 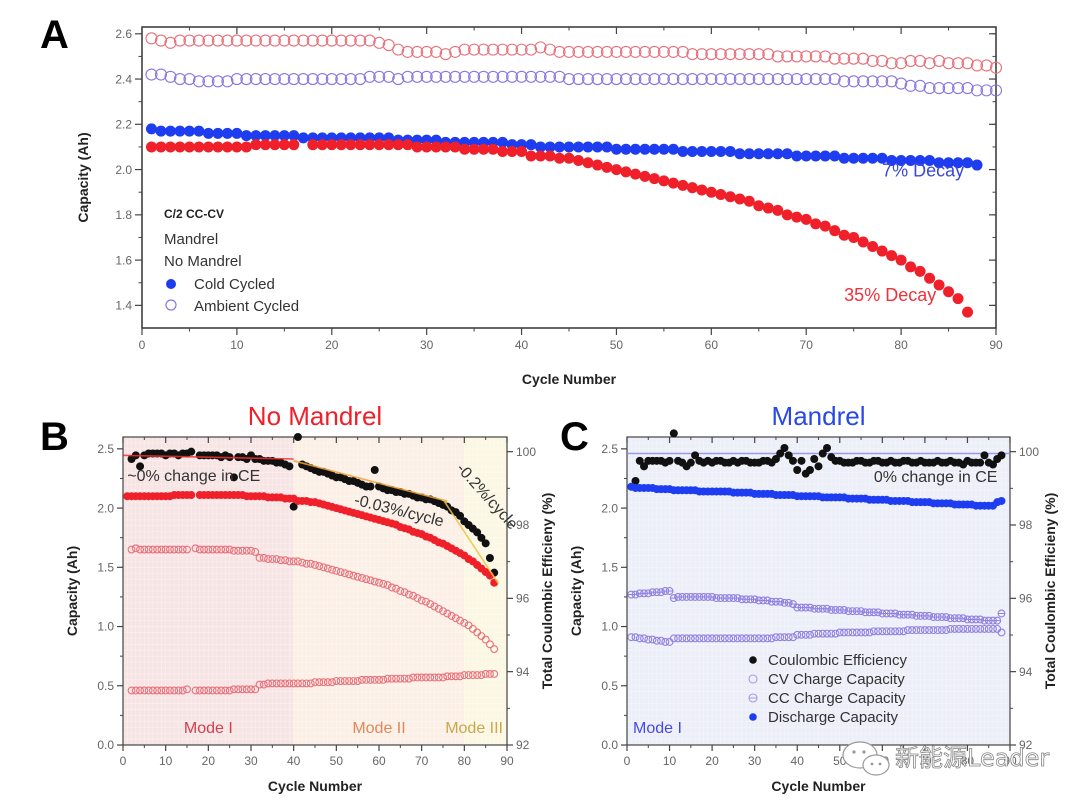 I want to click on y-tick-label: 2.5, so click(x=105, y=449).